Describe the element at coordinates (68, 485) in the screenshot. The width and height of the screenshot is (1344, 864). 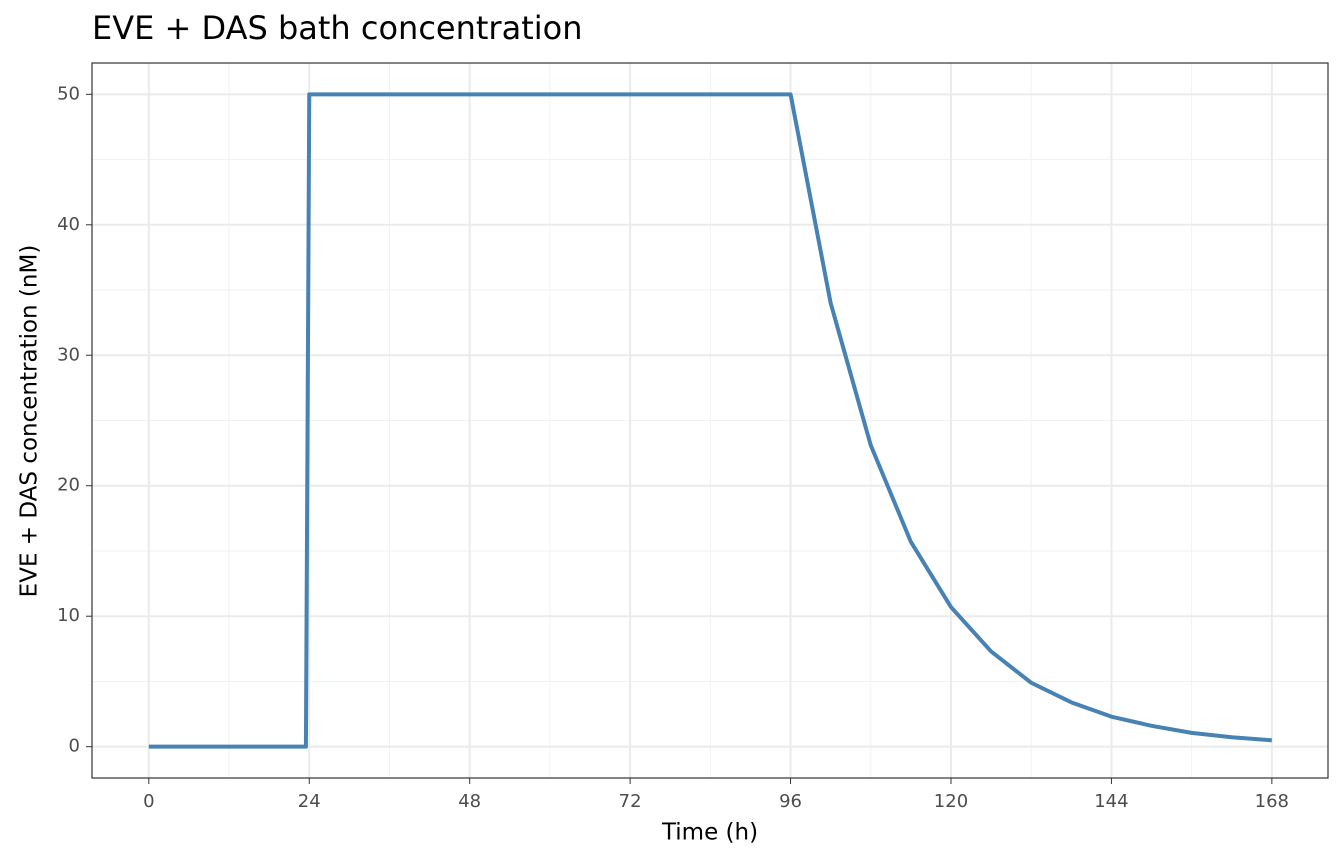
I see `y-tick-label: 20` at that location.